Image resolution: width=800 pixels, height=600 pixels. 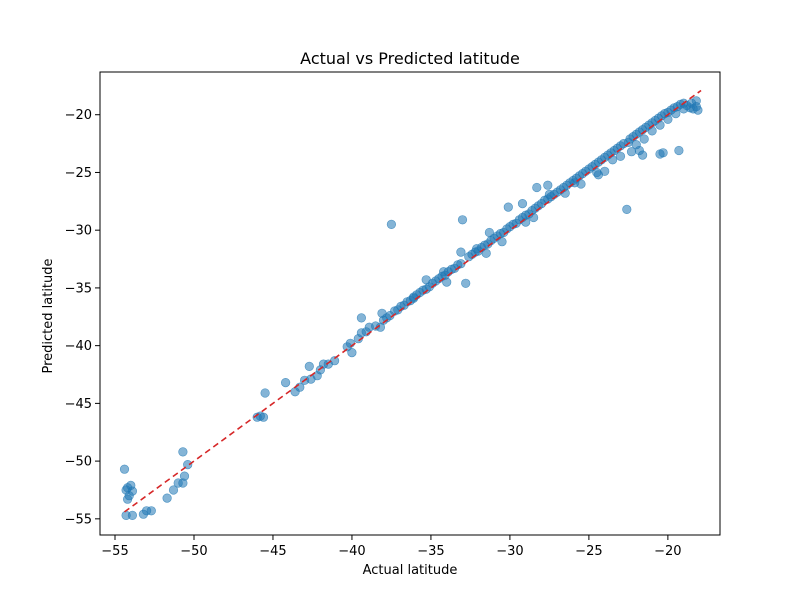 What do you see at coordinates (78, 115) in the screenshot?
I see `y-tick-label: −20` at bounding box center [78, 115].